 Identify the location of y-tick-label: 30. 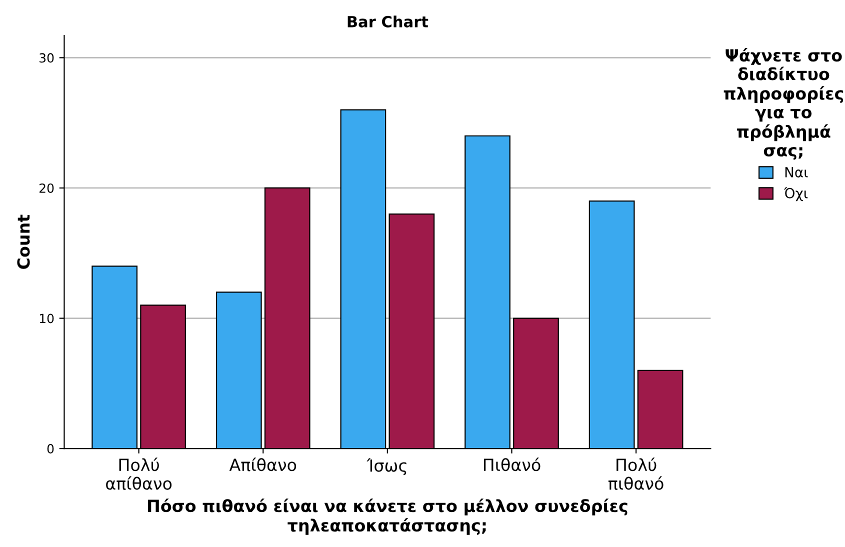
(47, 58).